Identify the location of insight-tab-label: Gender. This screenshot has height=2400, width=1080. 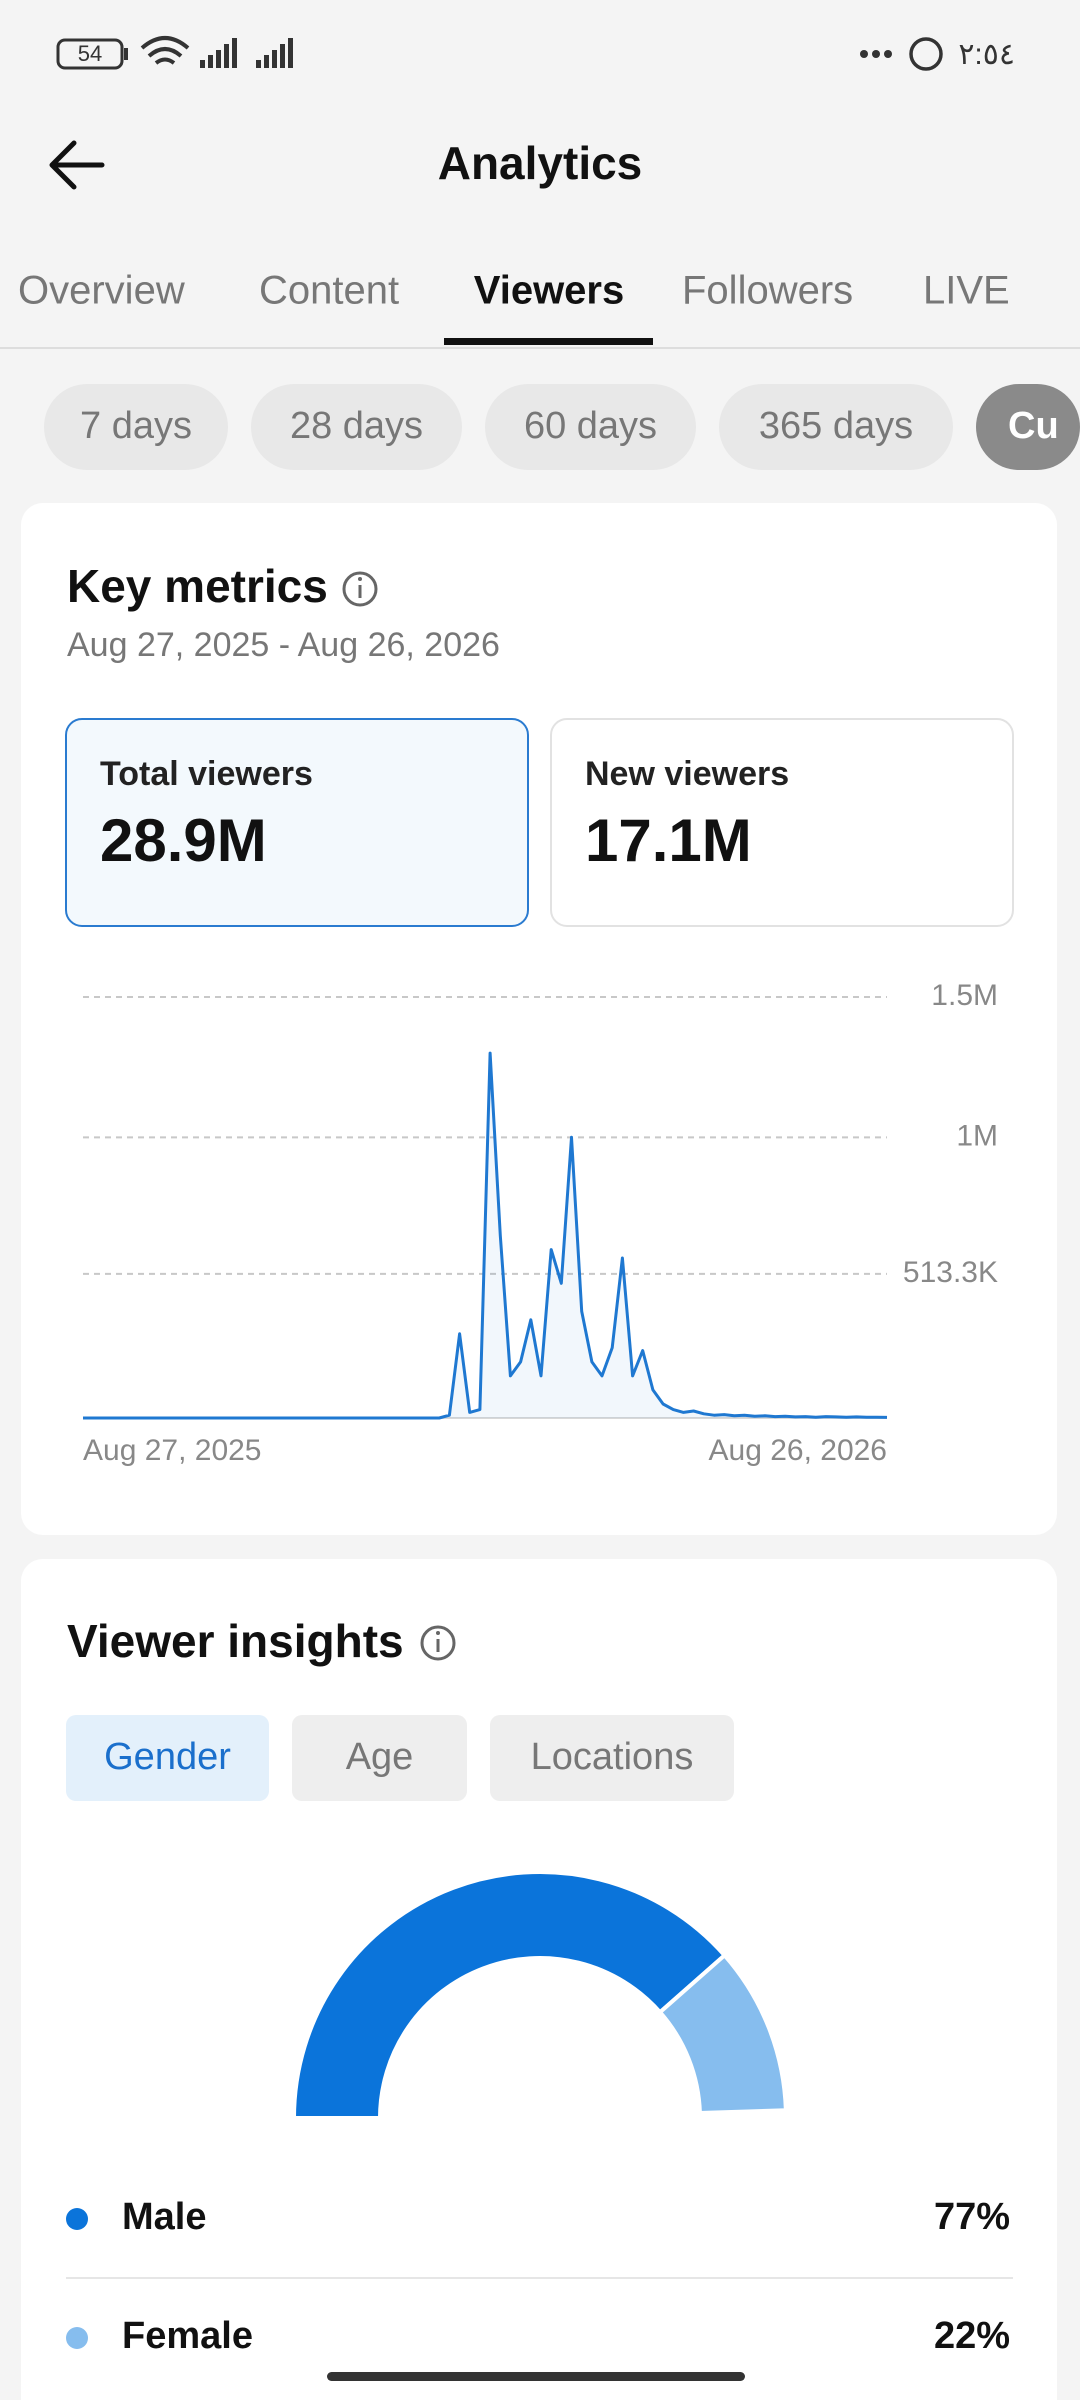
(167, 1757).